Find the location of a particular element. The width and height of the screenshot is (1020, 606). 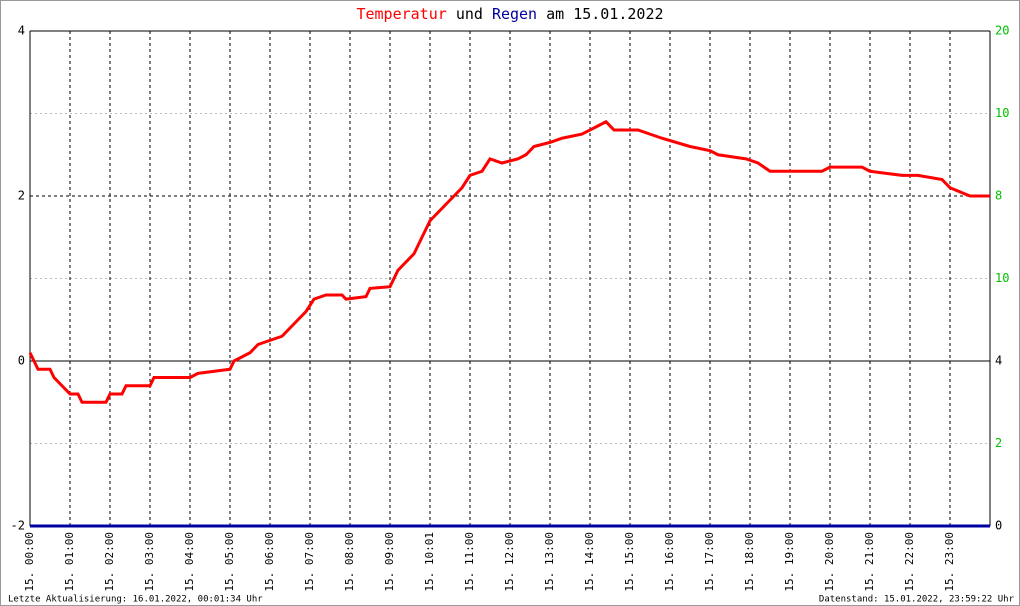

x-tick-label: 15. 08:00 is located at coordinates (349, 562).